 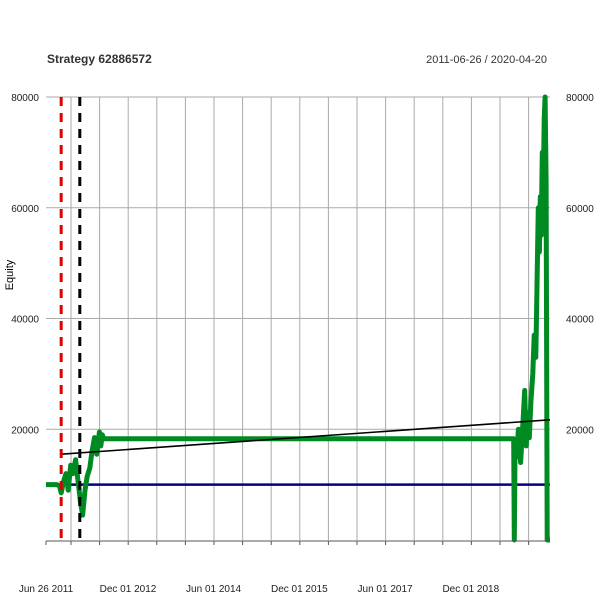 I want to click on y-axis-label: Equity, so click(x=10, y=274).